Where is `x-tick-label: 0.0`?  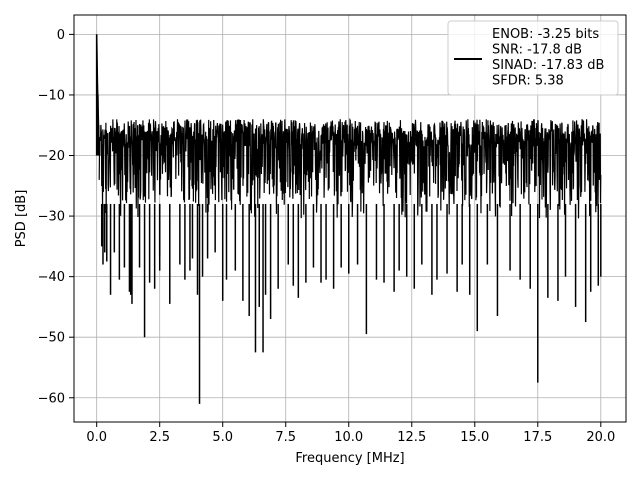 x-tick-label: 0.0 is located at coordinates (96, 437).